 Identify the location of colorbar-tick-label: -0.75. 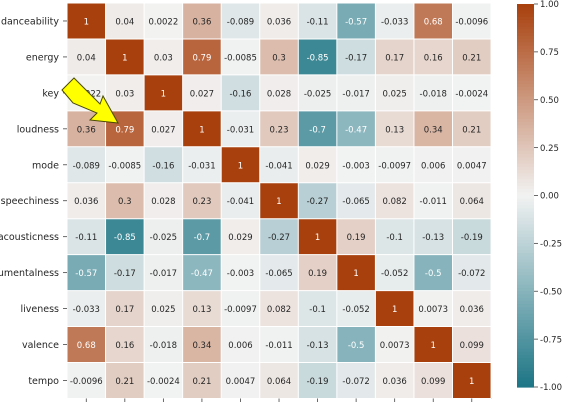
(551, 340).